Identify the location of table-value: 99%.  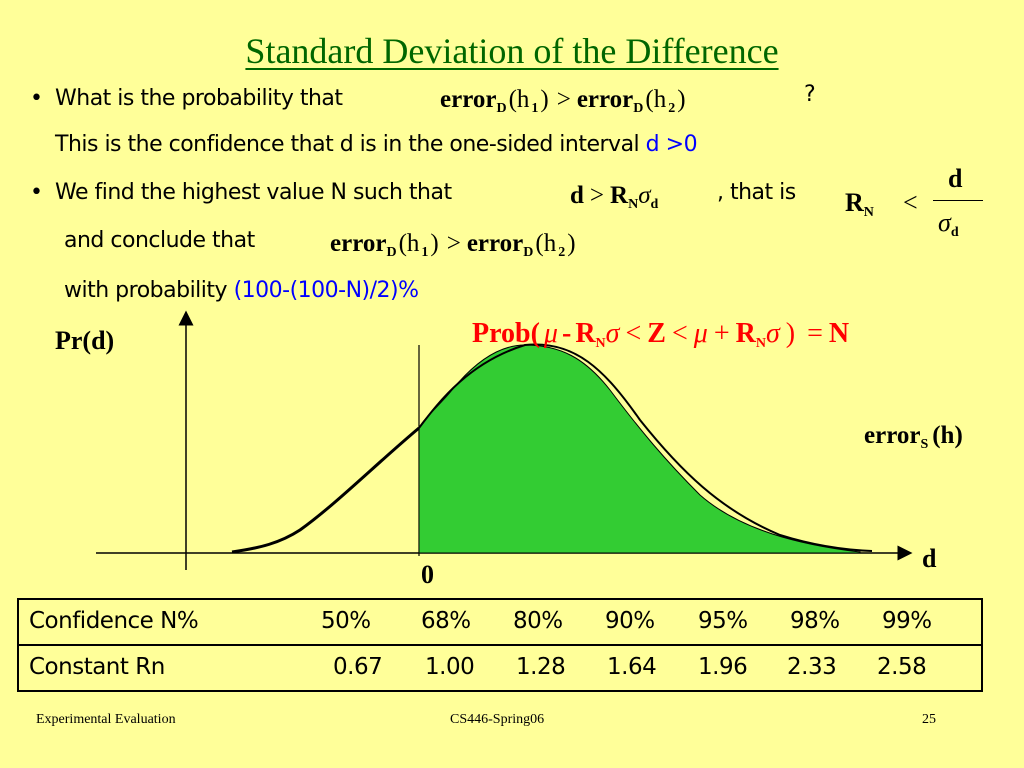
(907, 621).